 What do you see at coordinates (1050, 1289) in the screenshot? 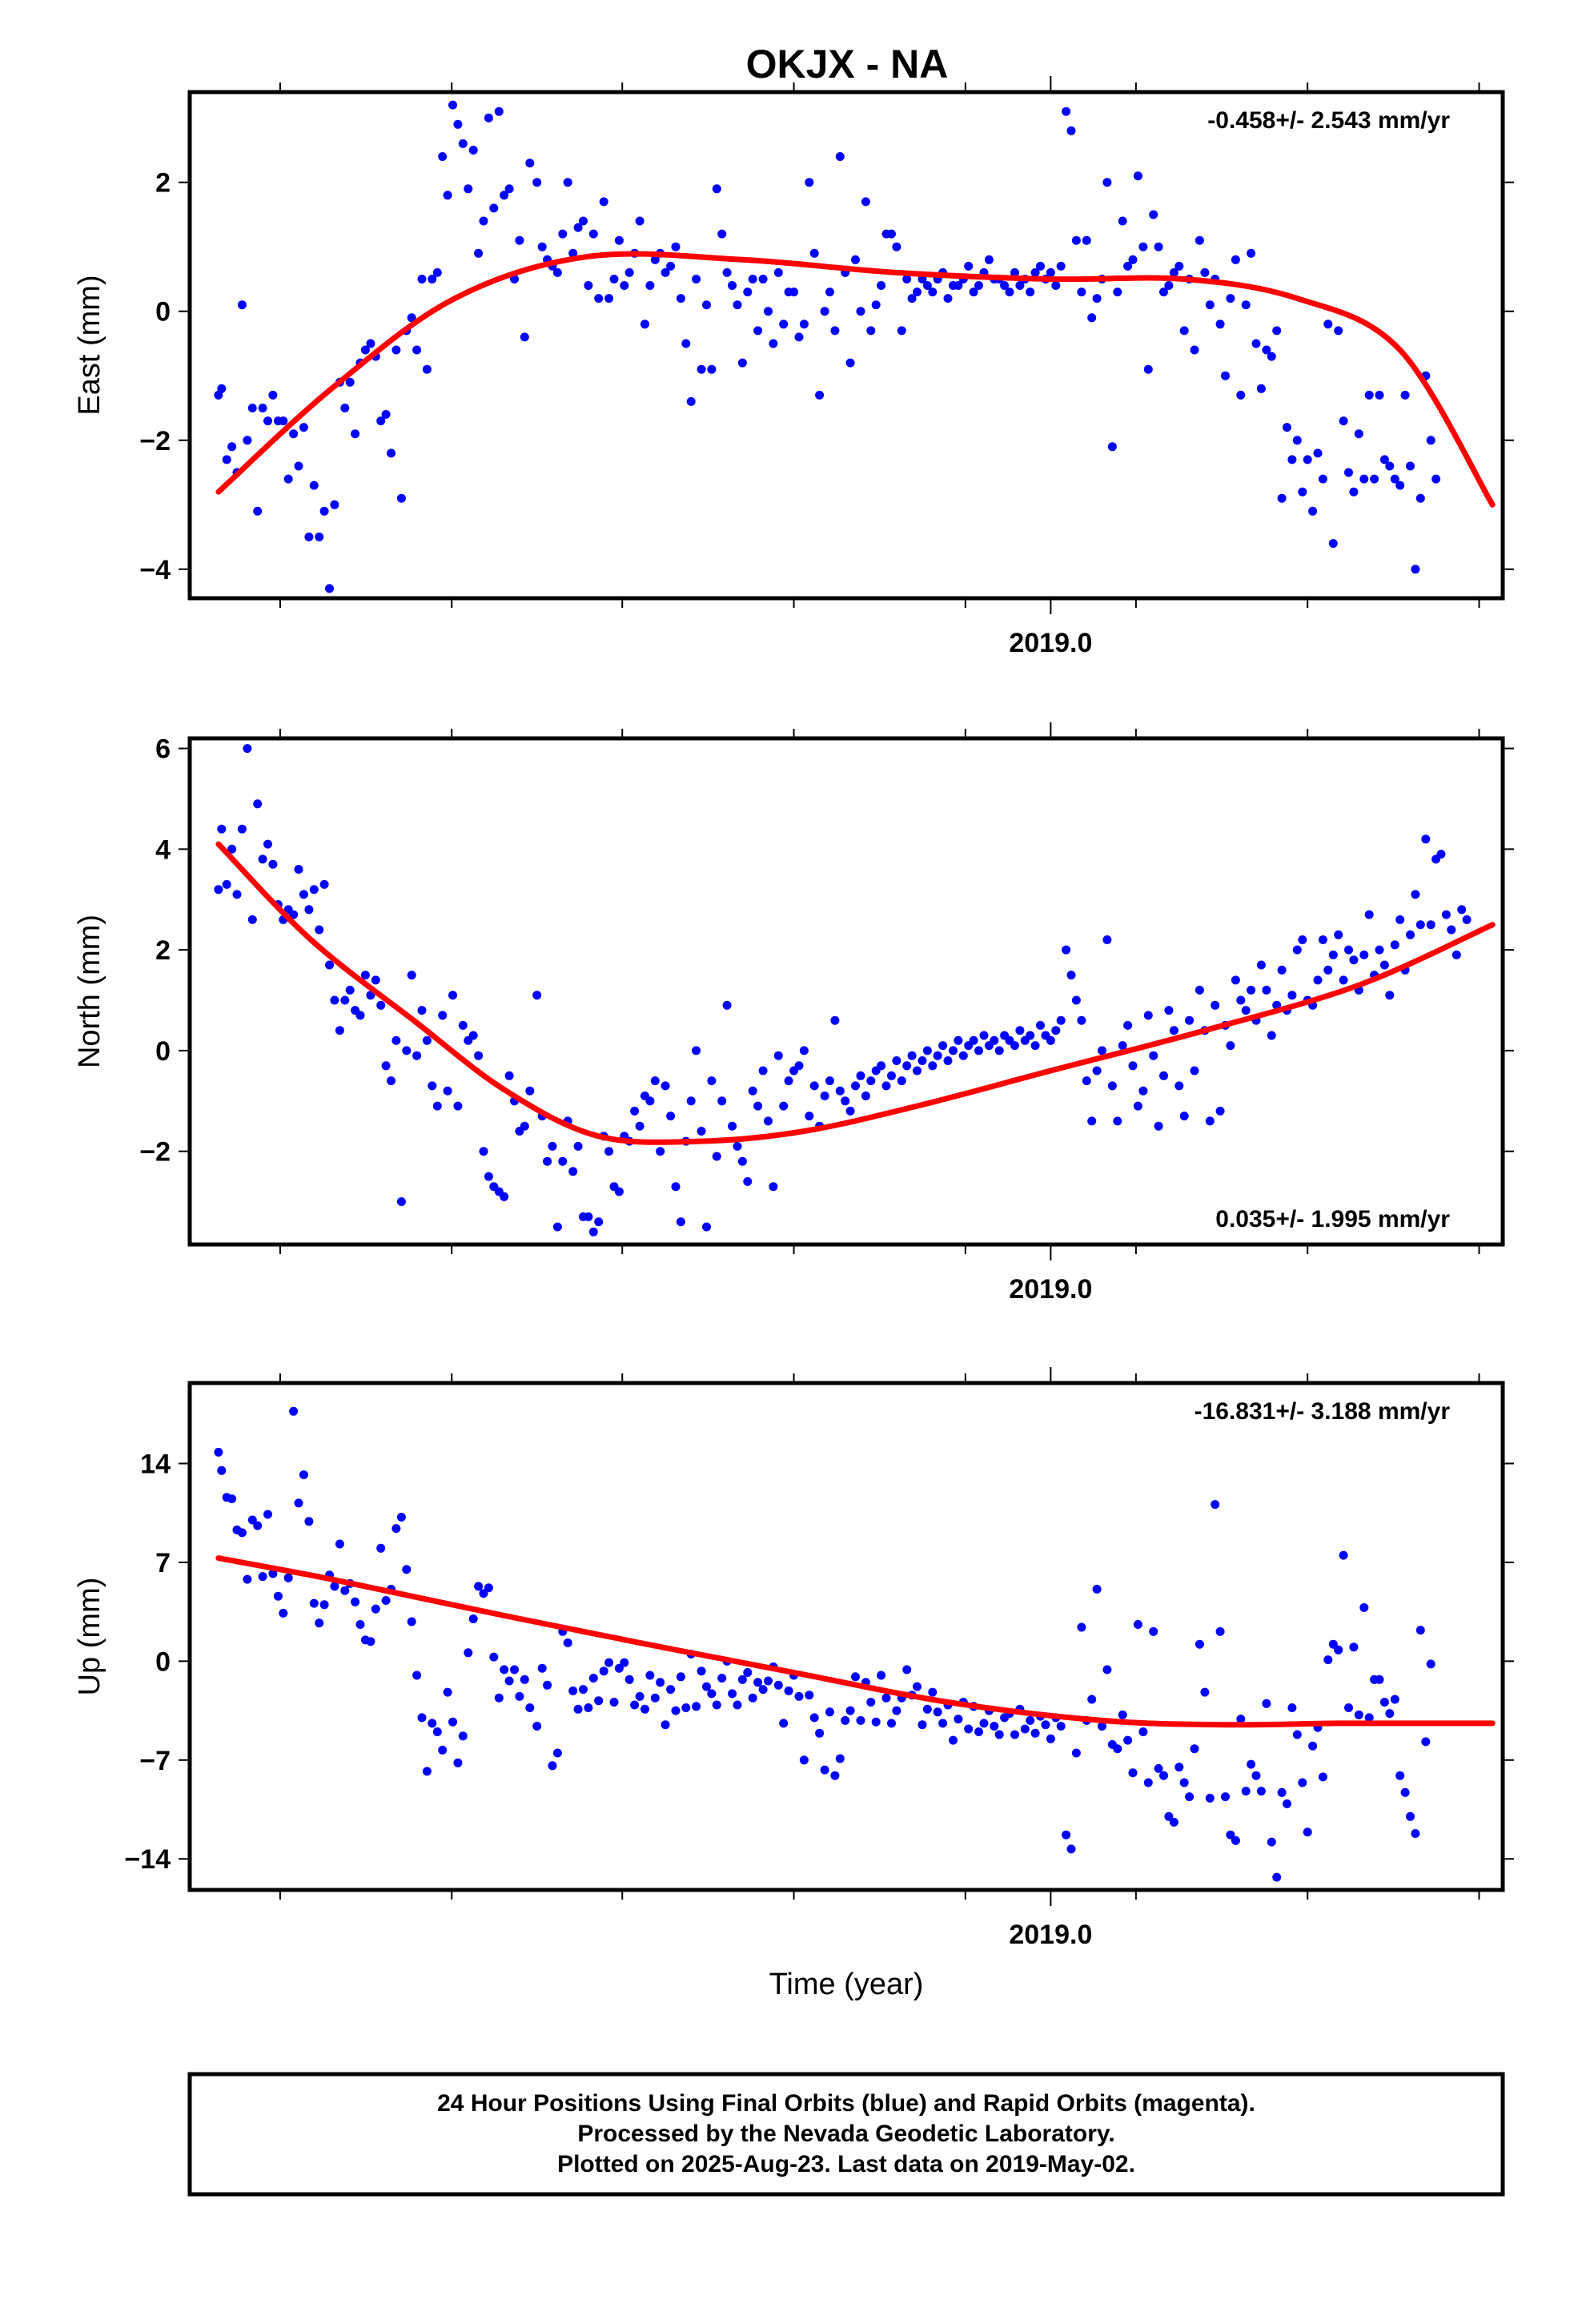
I see `north-x-tick-label: 2019.0` at bounding box center [1050, 1289].